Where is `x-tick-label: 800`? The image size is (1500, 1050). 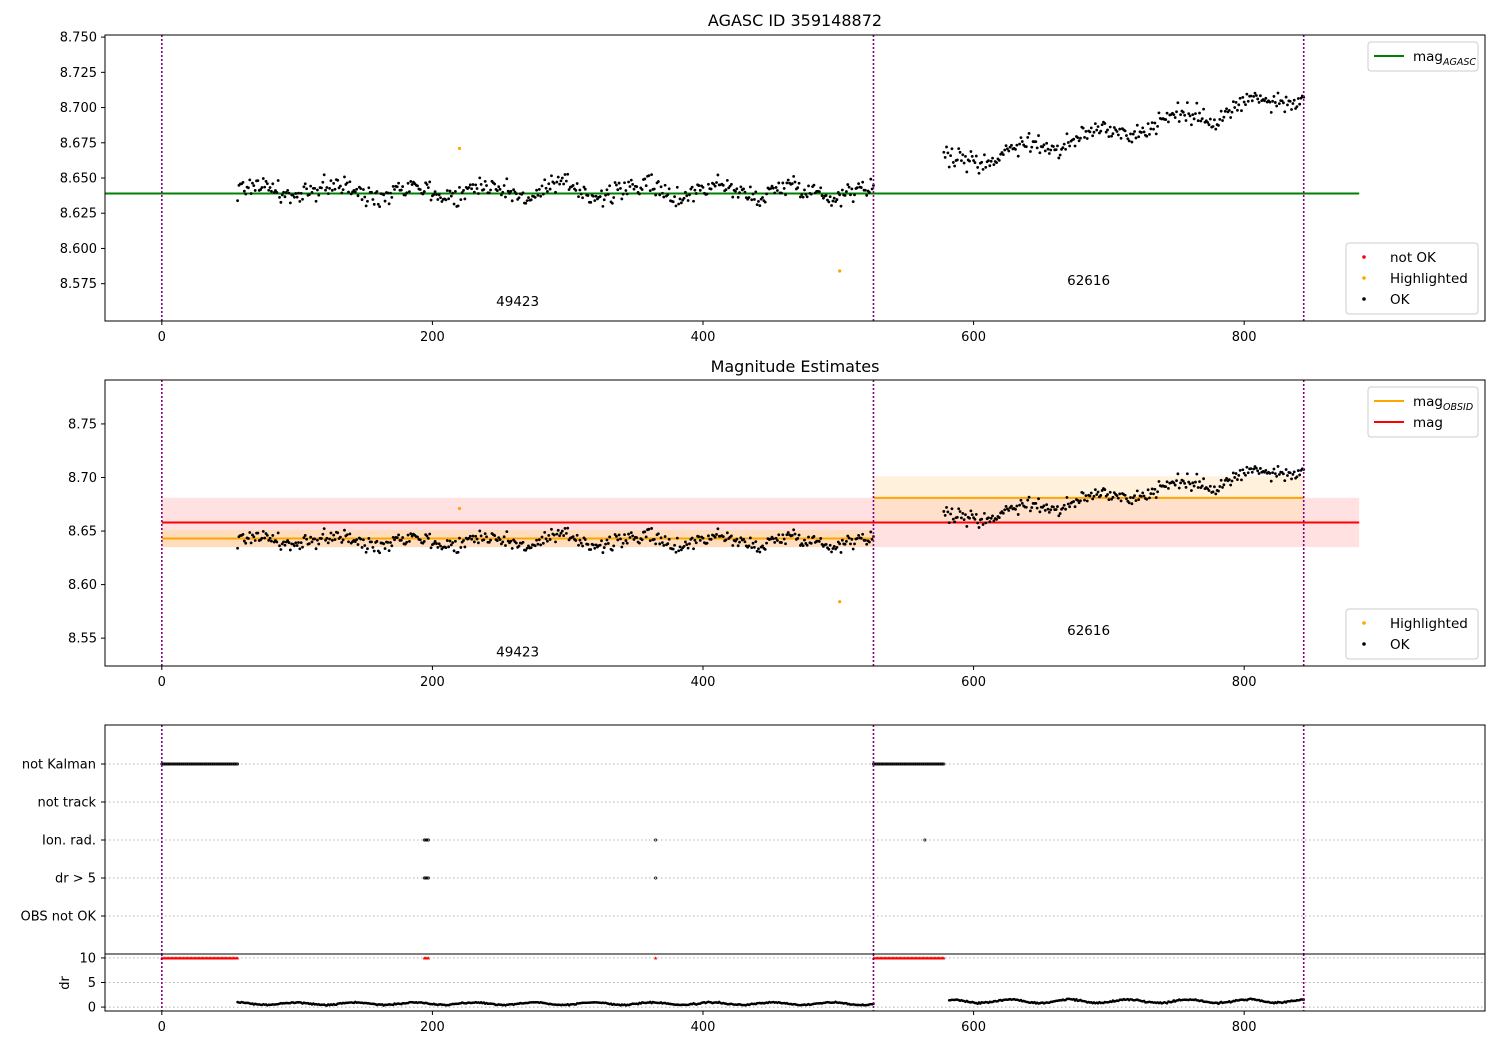 x-tick-label: 800 is located at coordinates (1244, 682).